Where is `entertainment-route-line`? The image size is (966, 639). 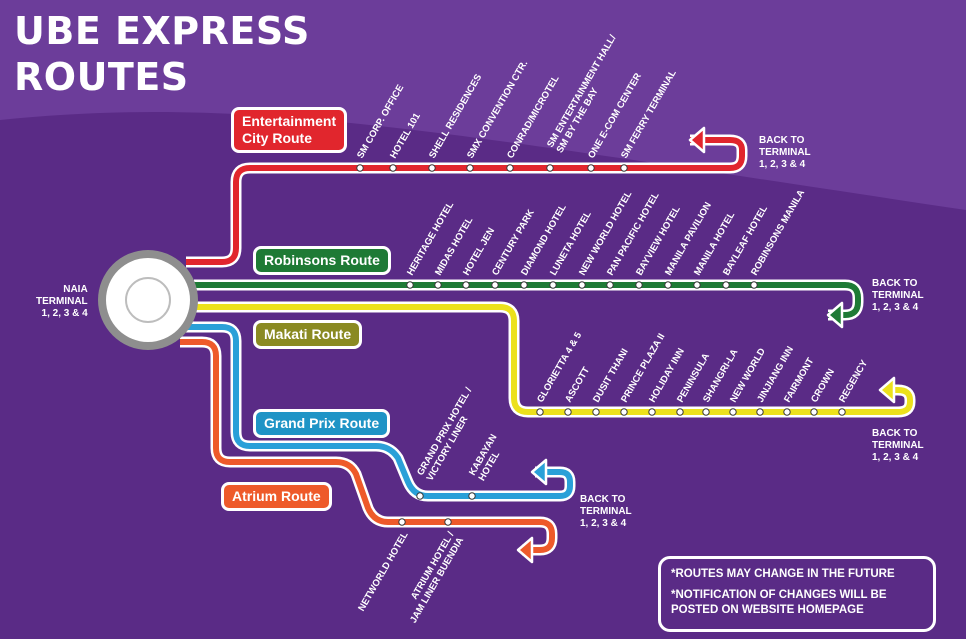 entertainment-route-line is located at coordinates (465, 201).